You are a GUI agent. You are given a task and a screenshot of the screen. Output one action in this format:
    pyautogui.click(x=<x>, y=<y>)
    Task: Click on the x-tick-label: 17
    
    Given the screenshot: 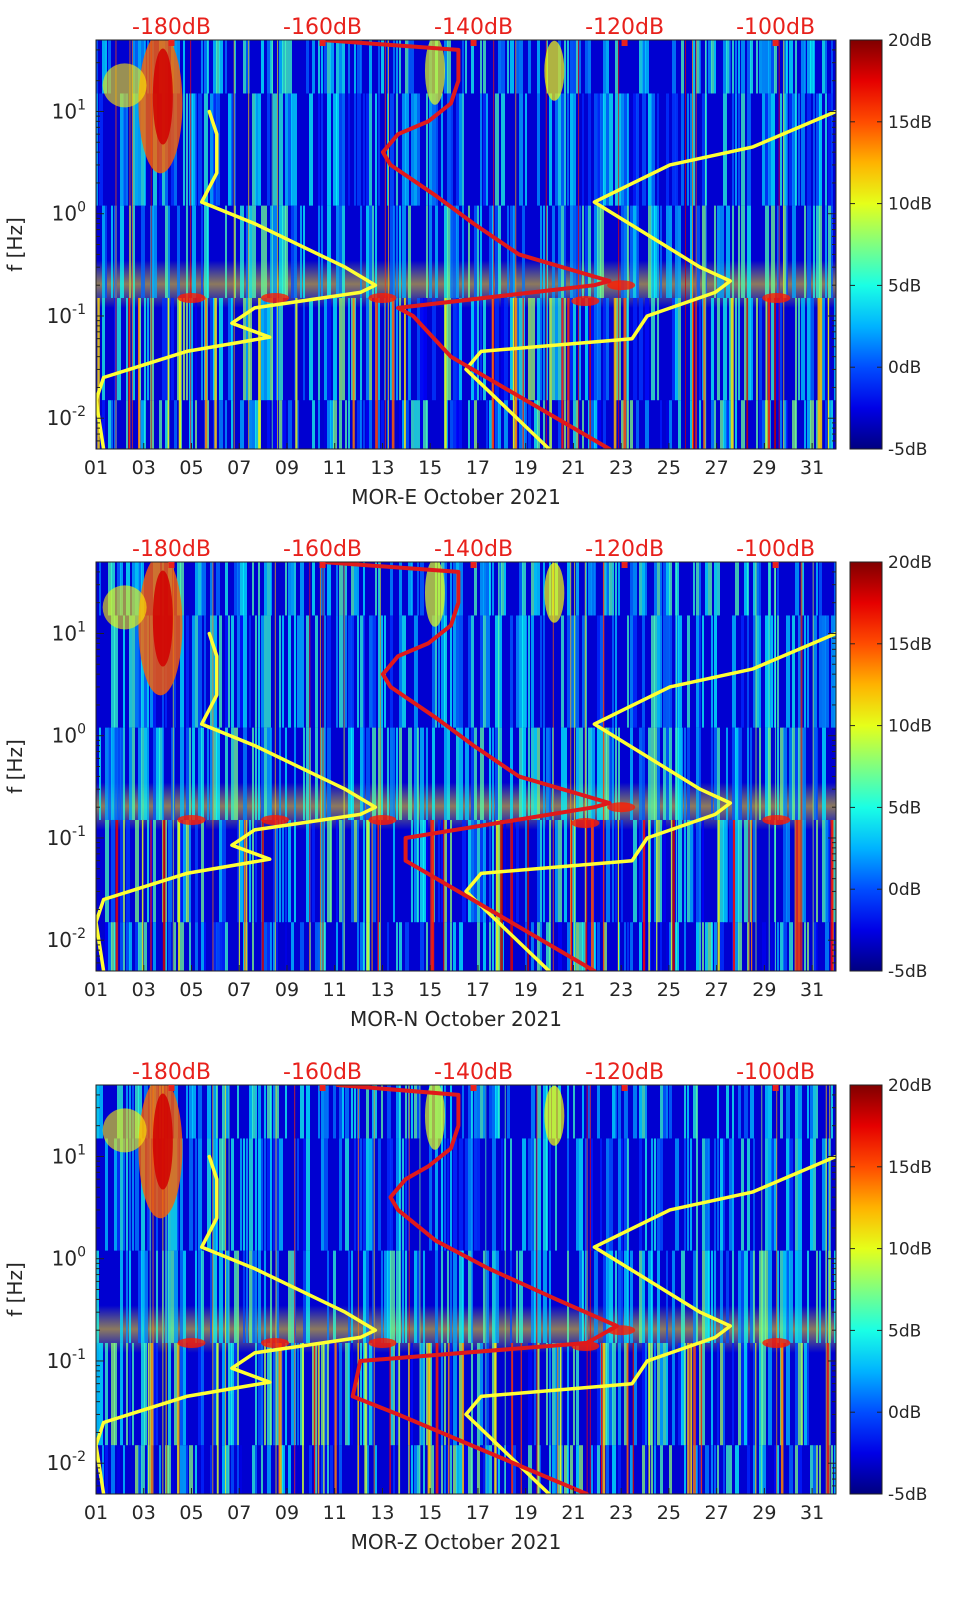 What is the action you would take?
    pyautogui.click(x=478, y=990)
    